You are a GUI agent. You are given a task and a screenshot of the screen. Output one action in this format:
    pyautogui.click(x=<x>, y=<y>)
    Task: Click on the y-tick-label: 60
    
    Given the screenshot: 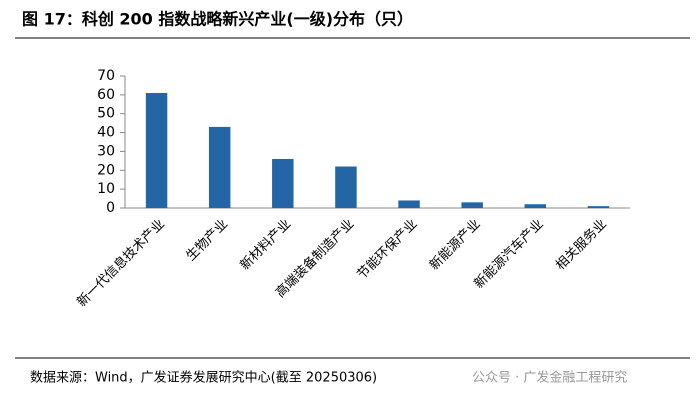 What is the action you would take?
    pyautogui.click(x=106, y=95)
    